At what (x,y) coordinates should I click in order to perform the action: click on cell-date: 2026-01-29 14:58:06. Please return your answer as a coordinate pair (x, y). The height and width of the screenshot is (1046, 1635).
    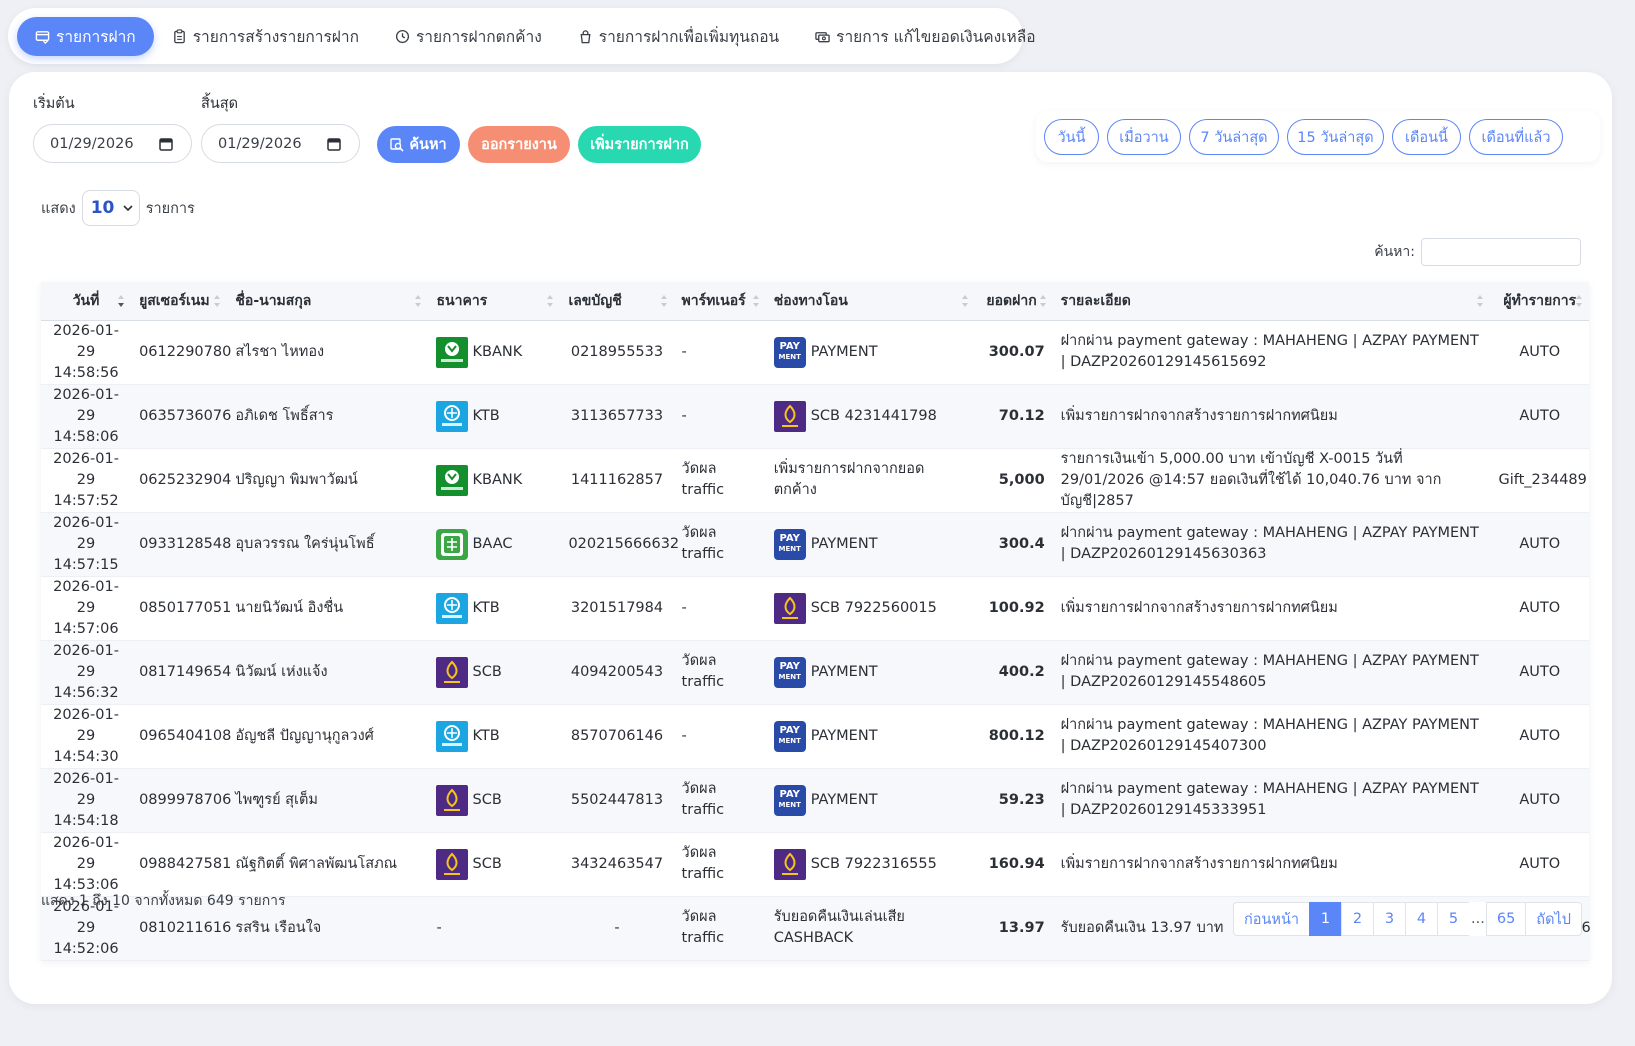
    Looking at the image, I should click on (86, 416).